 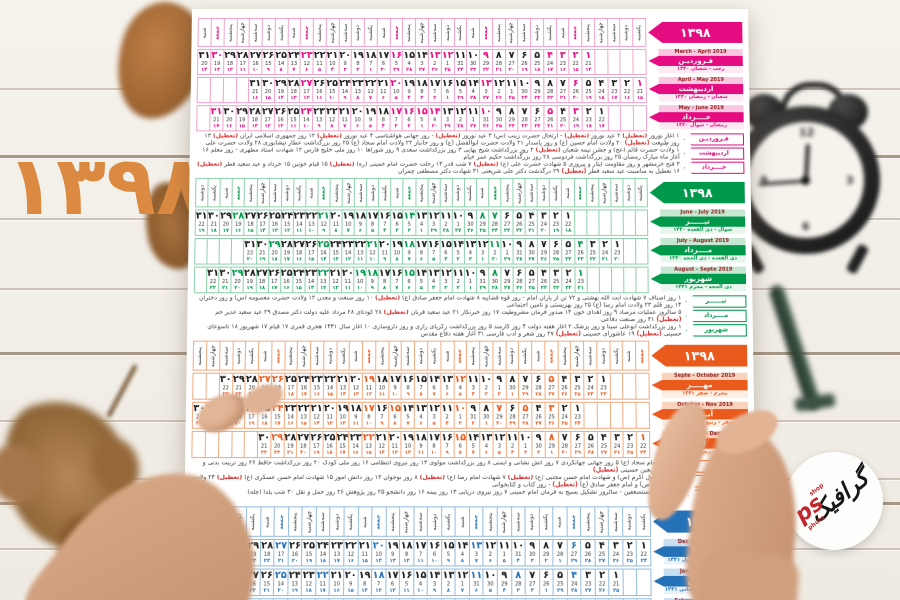 What do you see at coordinates (370, 61) in the screenshot?
I see `day-cell: ۱۸ 7 ۱` at bounding box center [370, 61].